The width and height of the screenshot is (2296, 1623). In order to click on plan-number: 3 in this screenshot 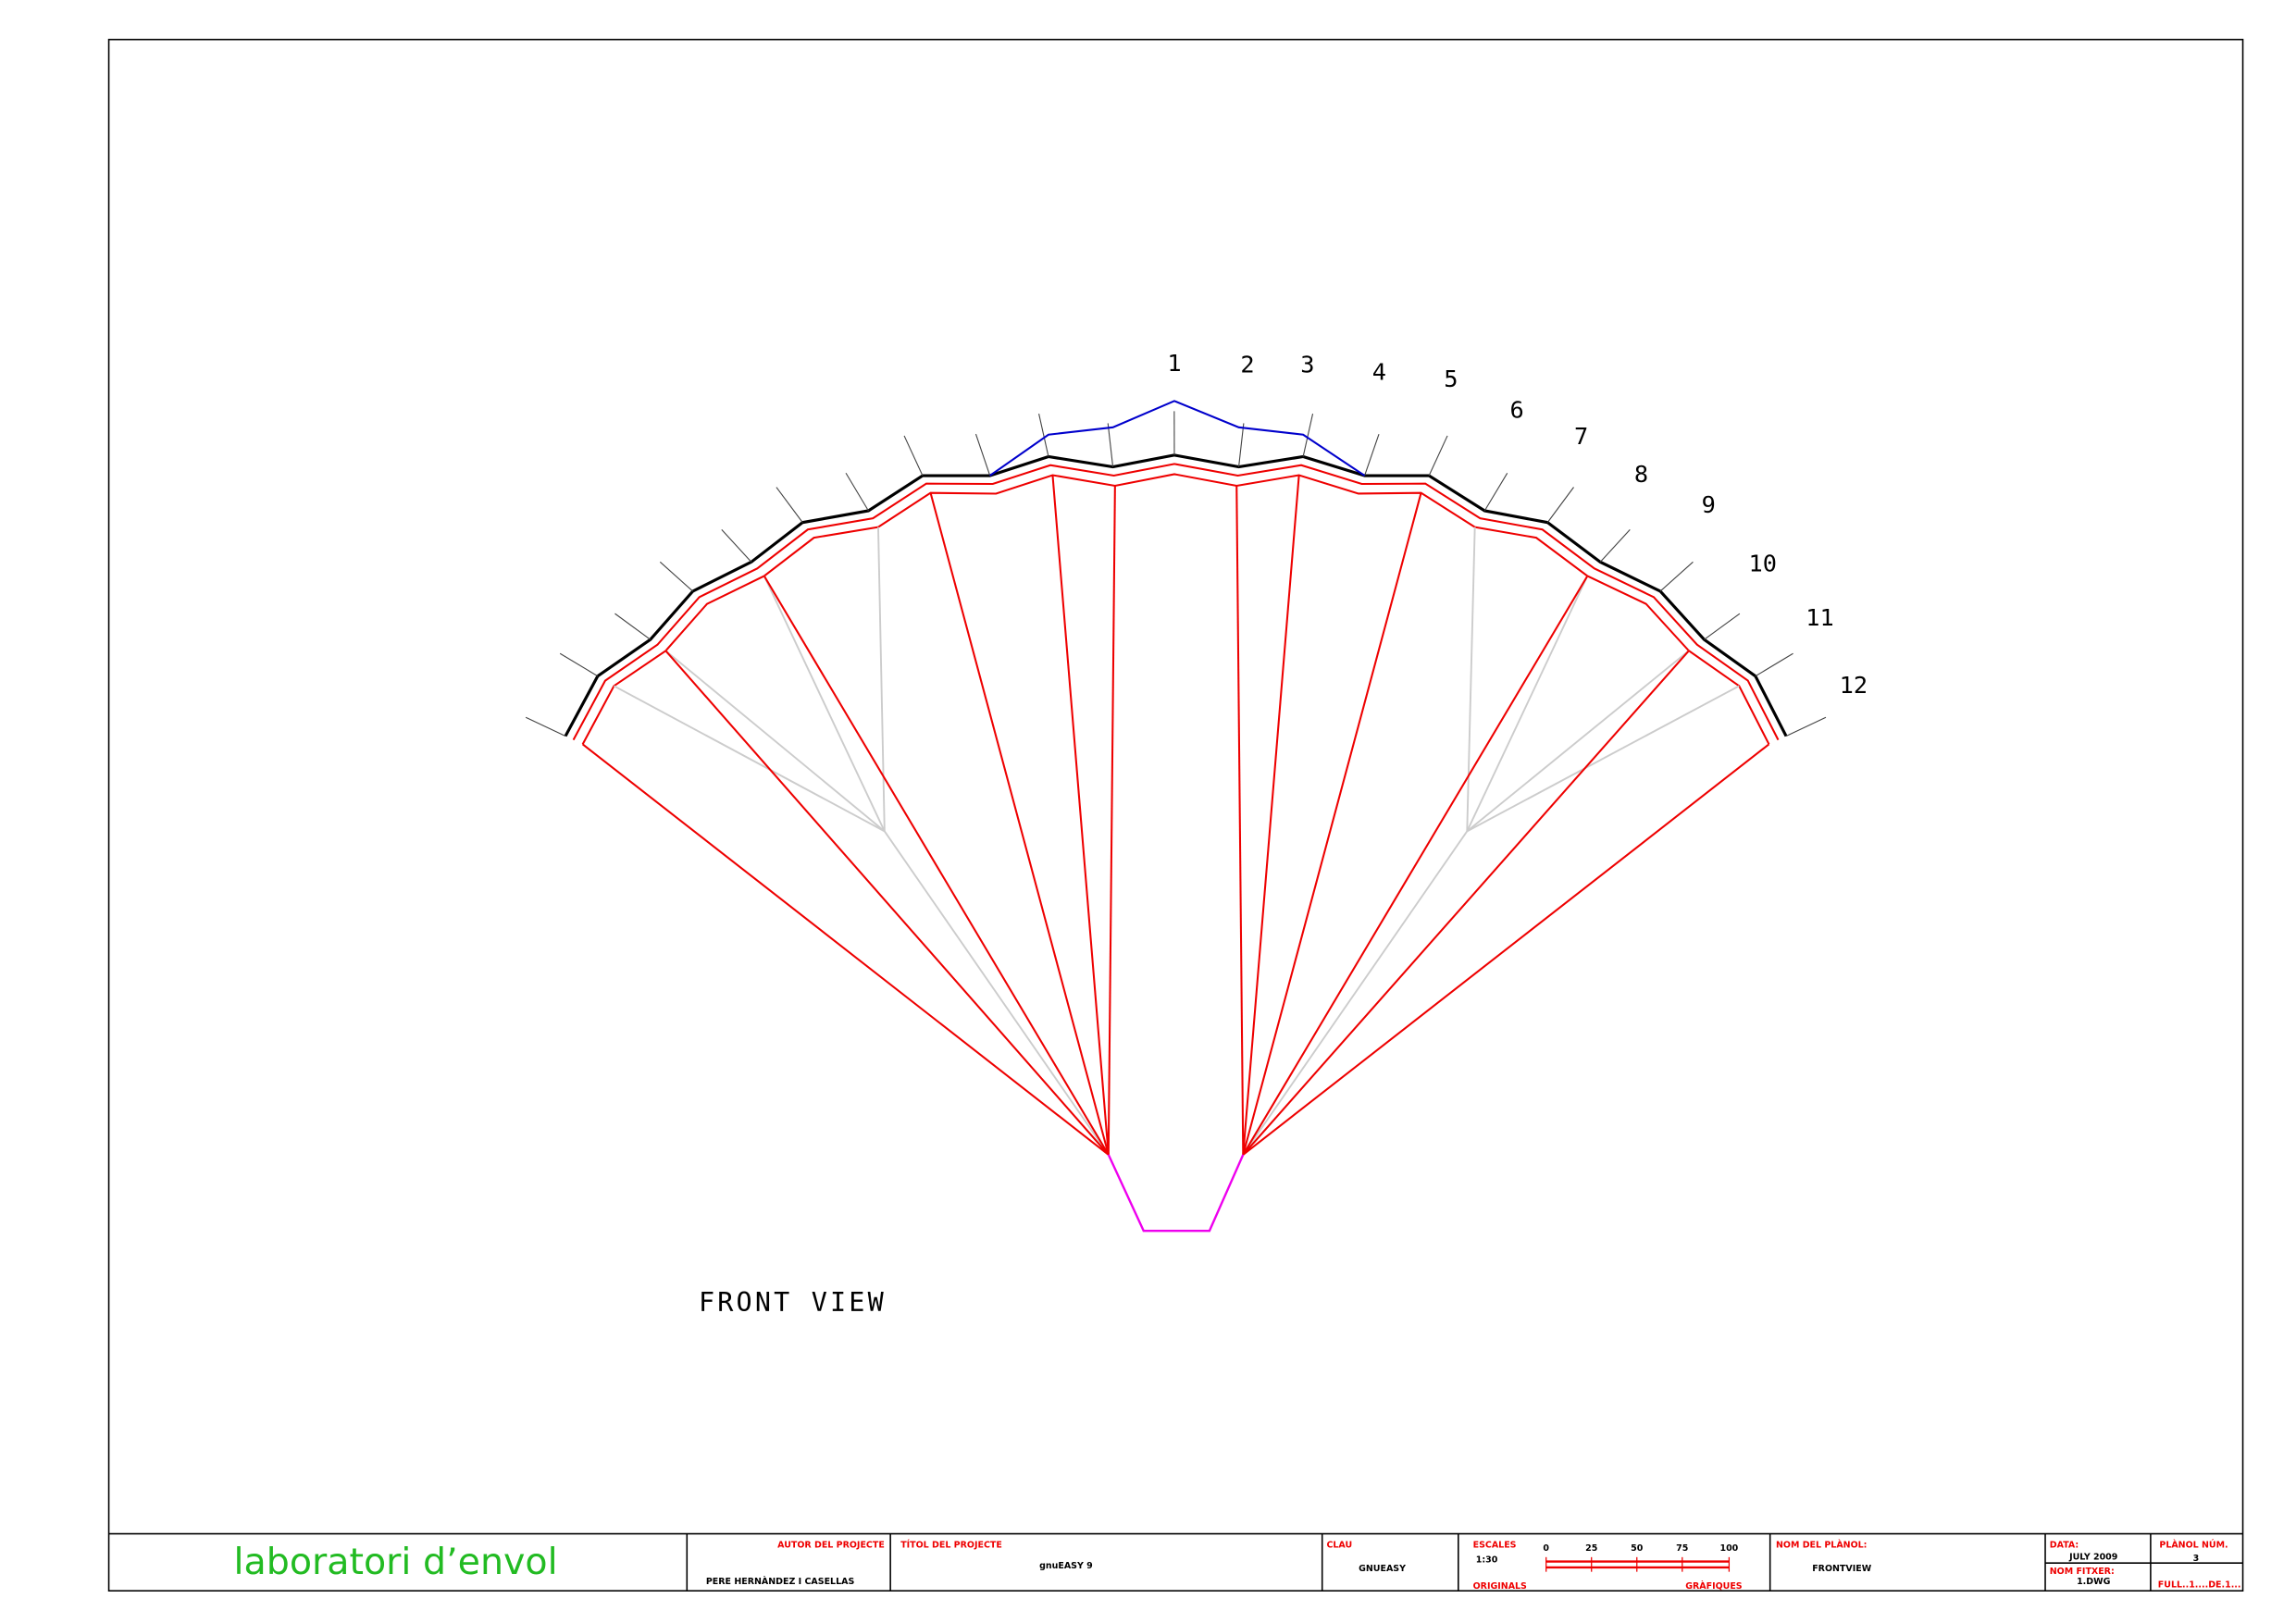, I will do `click(2197, 1559)`.